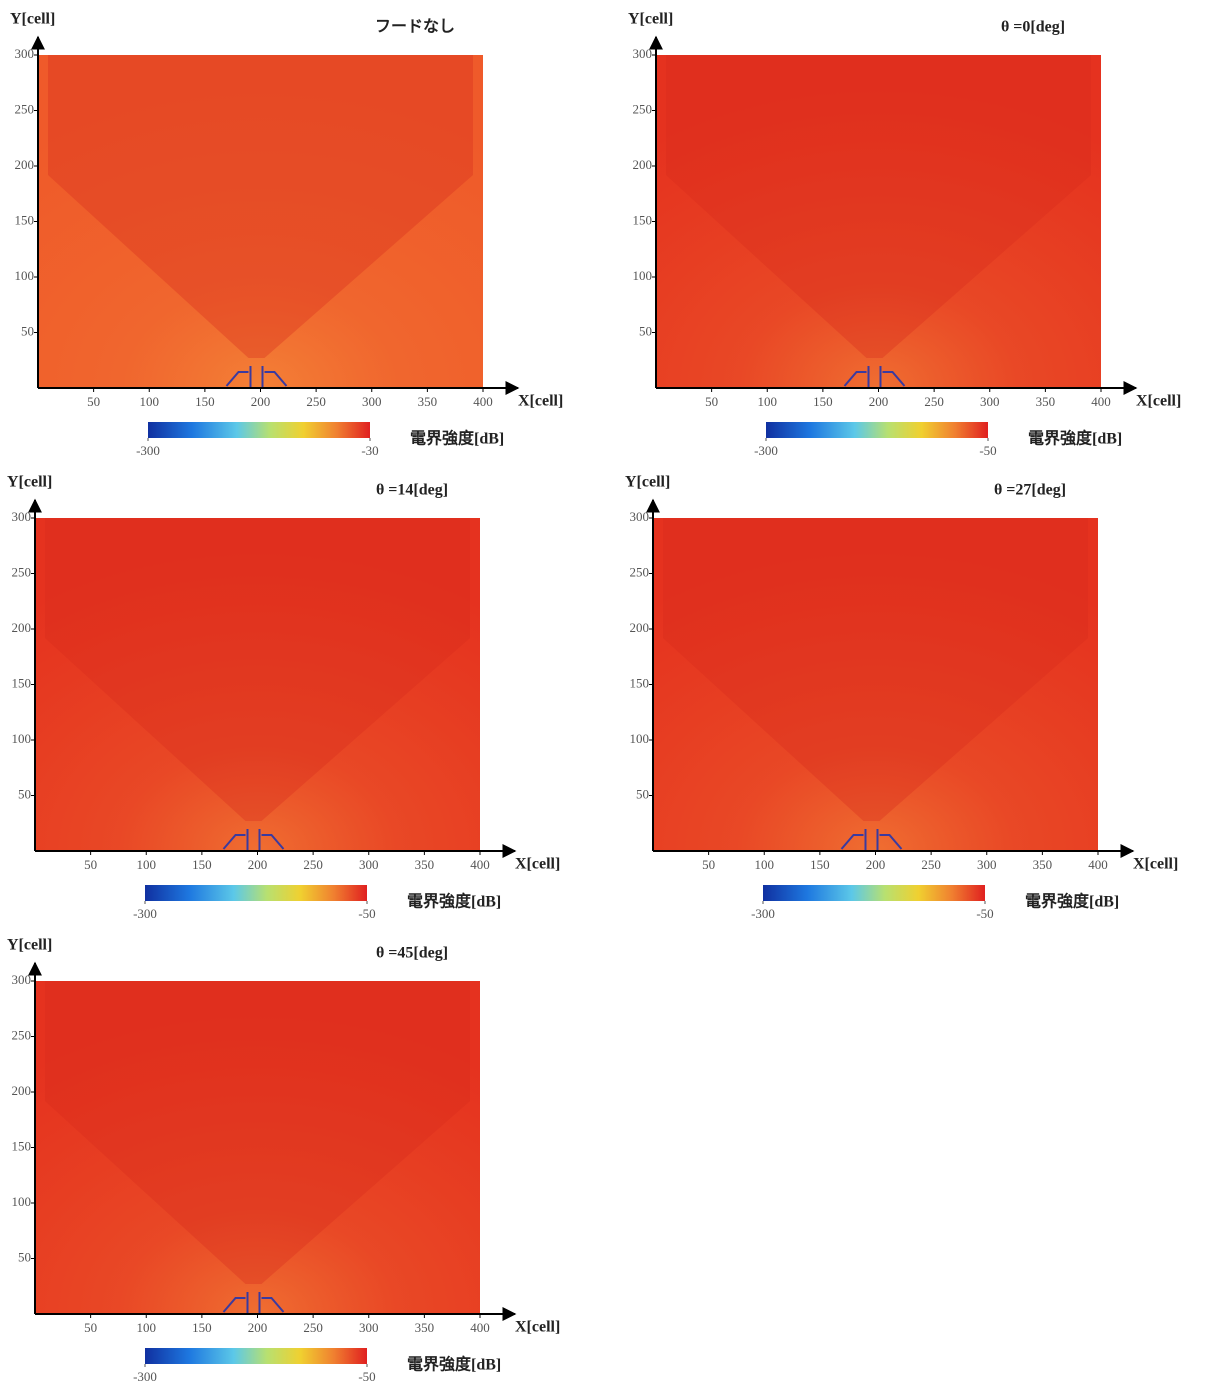 The width and height of the screenshot is (1206, 1391). I want to click on panel-title: フードなし, so click(415, 27).